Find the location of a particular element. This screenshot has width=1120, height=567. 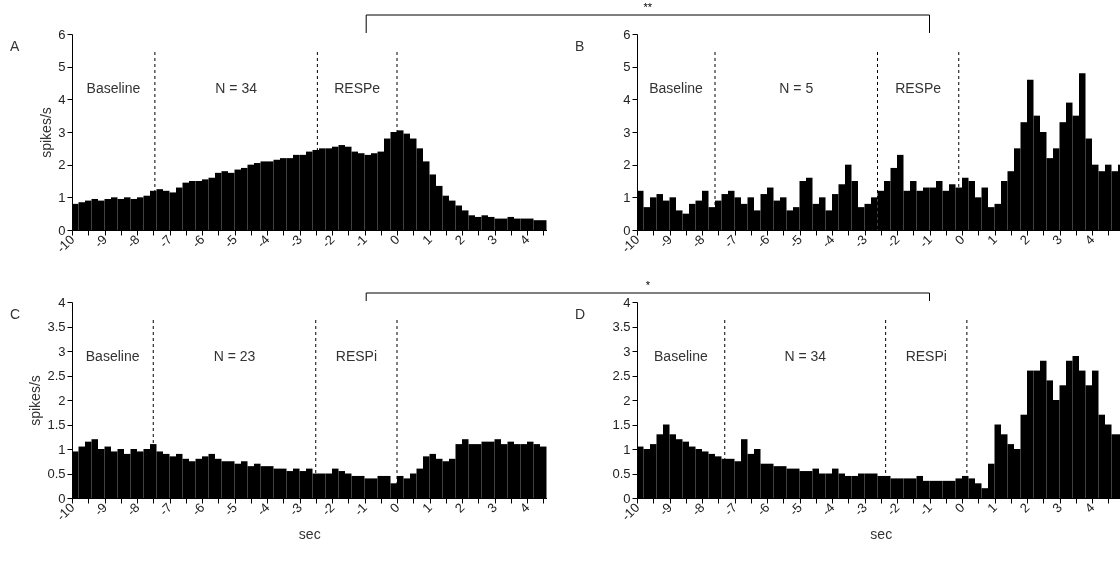

annotation: N = 5 is located at coordinates (796, 88).